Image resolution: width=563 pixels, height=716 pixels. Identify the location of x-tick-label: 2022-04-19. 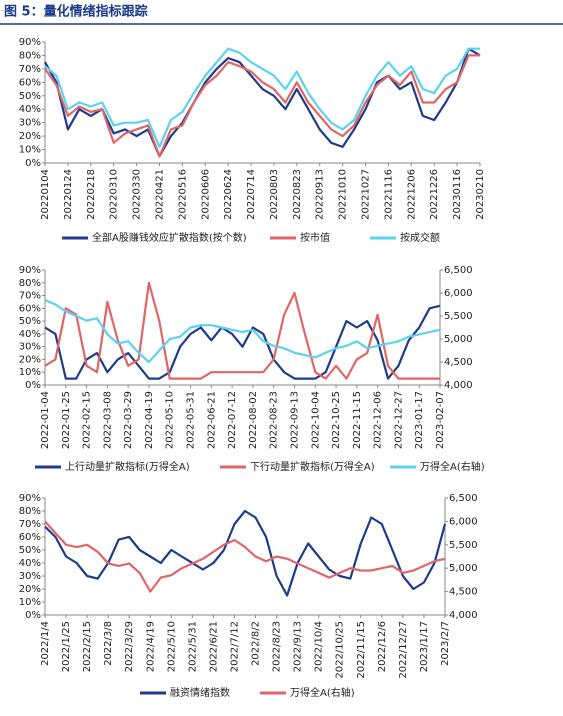
(149, 420).